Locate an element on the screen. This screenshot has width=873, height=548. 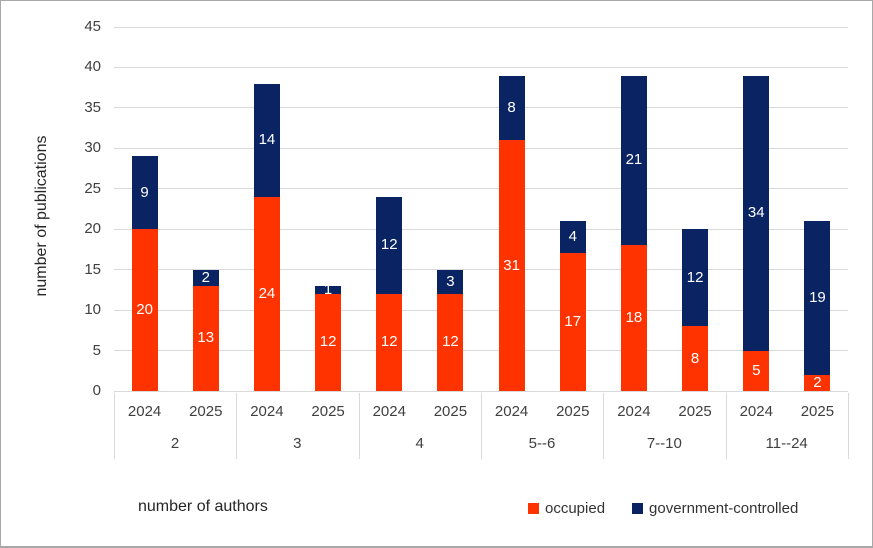
bar-value-label: 21 is located at coordinates (634, 160).